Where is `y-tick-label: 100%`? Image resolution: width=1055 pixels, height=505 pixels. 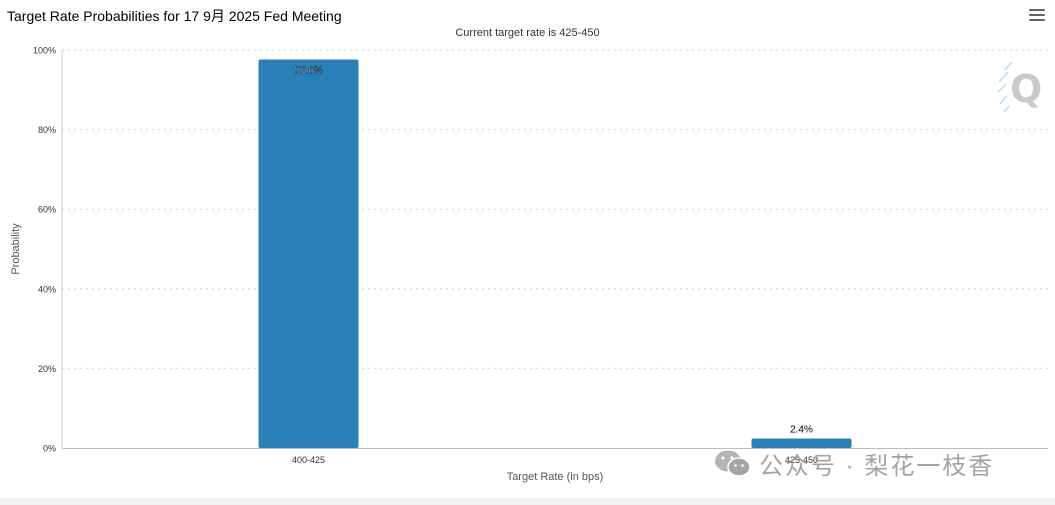 y-tick-label: 100% is located at coordinates (44, 51).